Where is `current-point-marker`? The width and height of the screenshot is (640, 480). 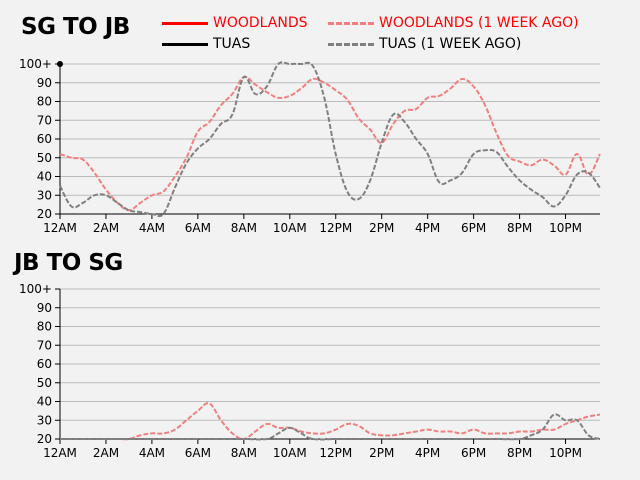 current-point-marker is located at coordinates (60, 64).